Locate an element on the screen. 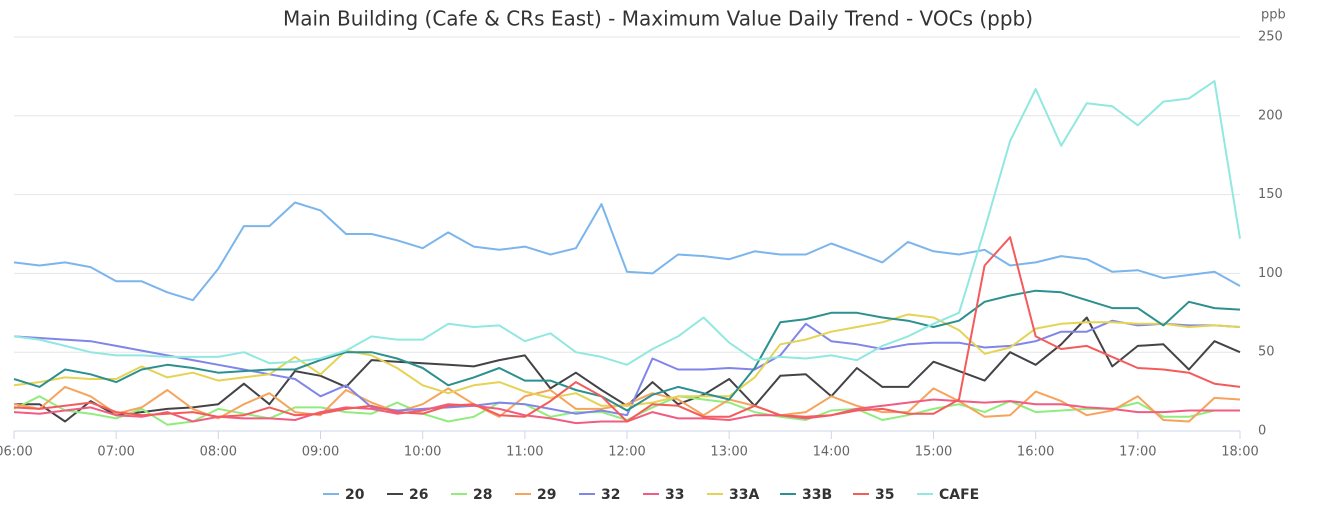 The height and width of the screenshot is (509, 1322). legend-label: 33A is located at coordinates (744, 495).